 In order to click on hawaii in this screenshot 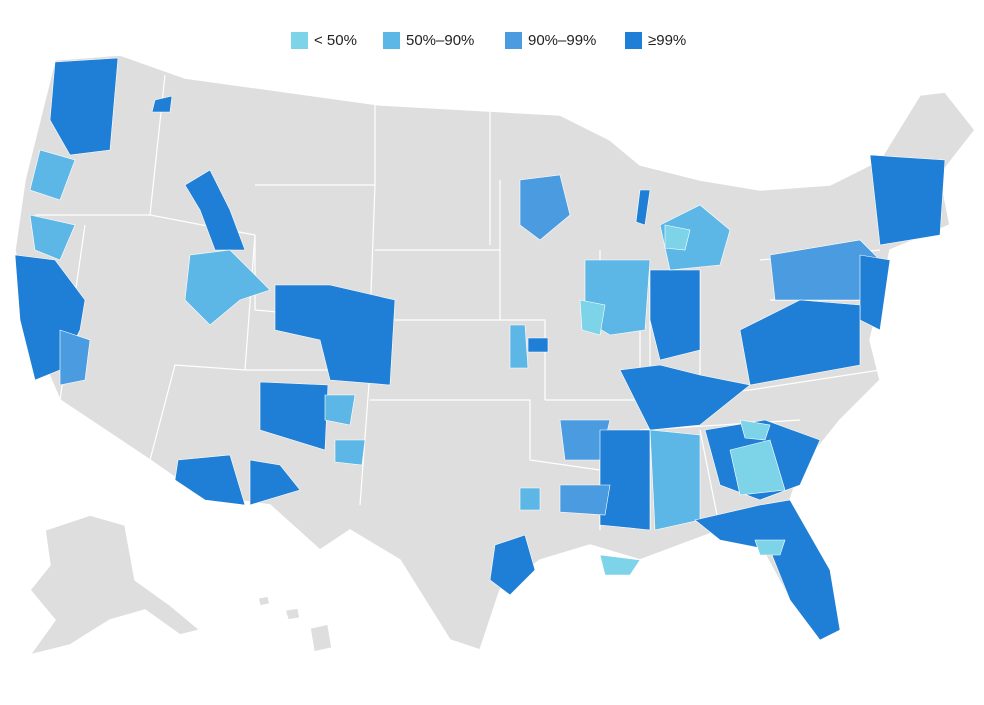, I will do `click(295, 624)`.